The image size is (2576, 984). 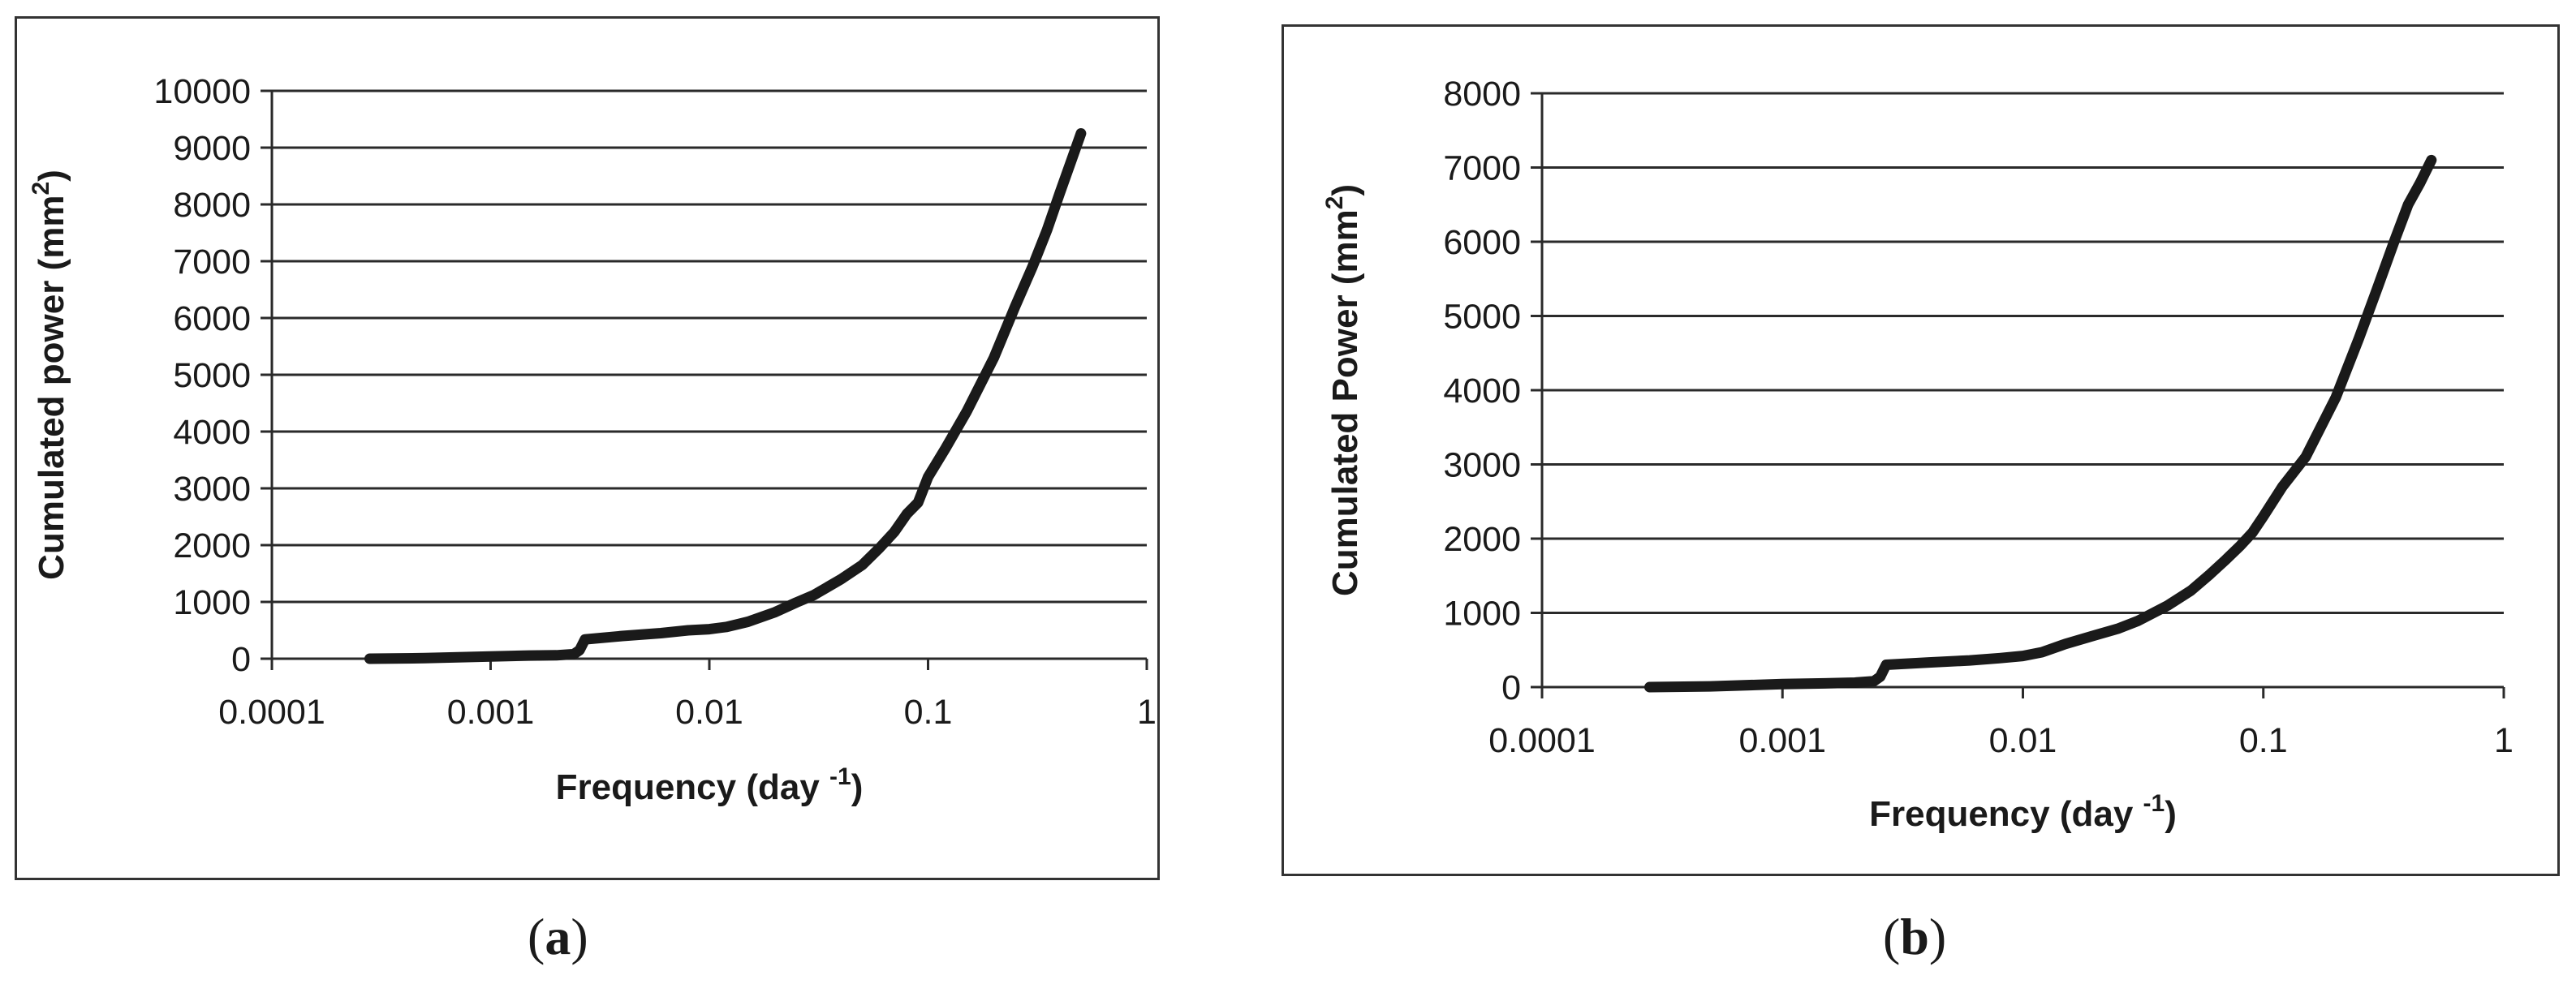 I want to click on y-tick-label-a-2000: 2000, so click(x=212, y=545).